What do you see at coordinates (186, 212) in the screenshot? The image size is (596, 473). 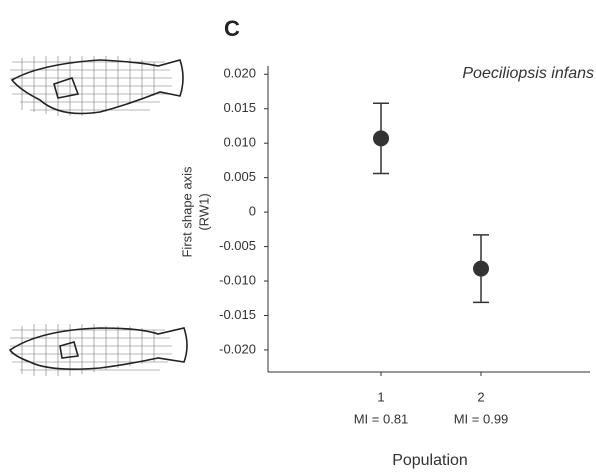 I see `y-axis-label: First shape axis` at bounding box center [186, 212].